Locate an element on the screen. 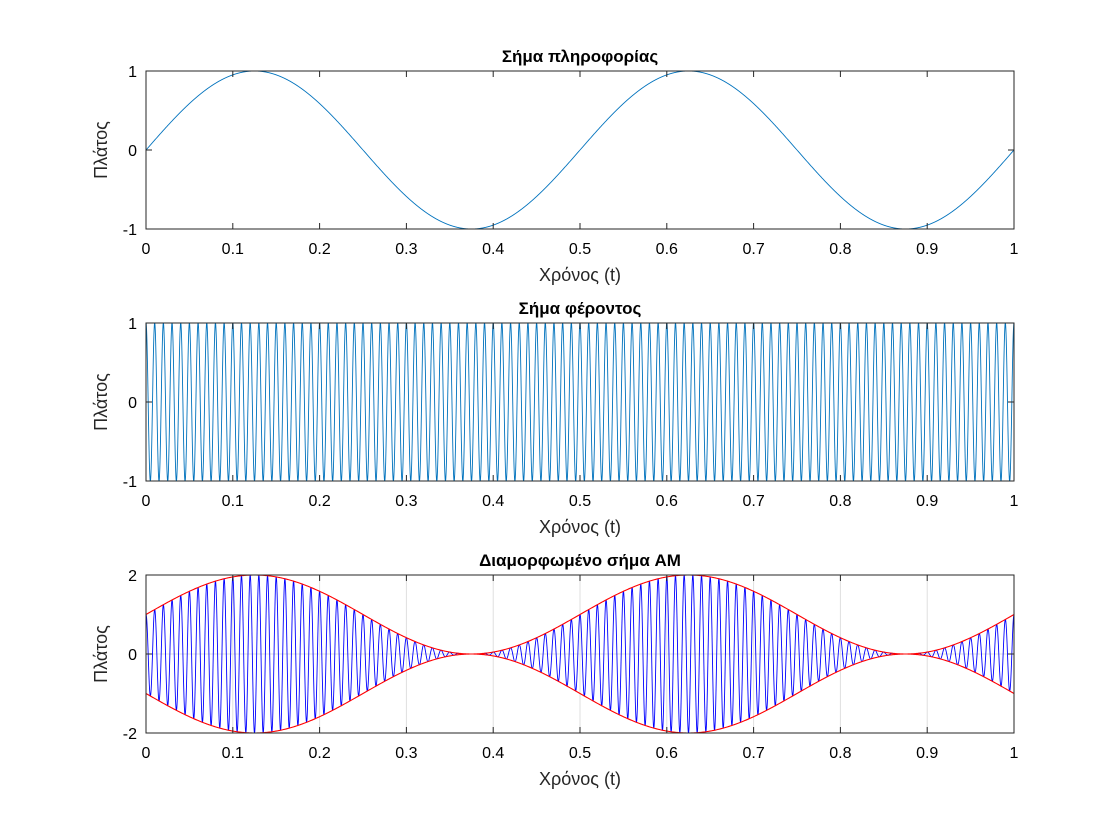 The width and height of the screenshot is (1120, 840). y-tick-label: -2 is located at coordinates (130, 734).